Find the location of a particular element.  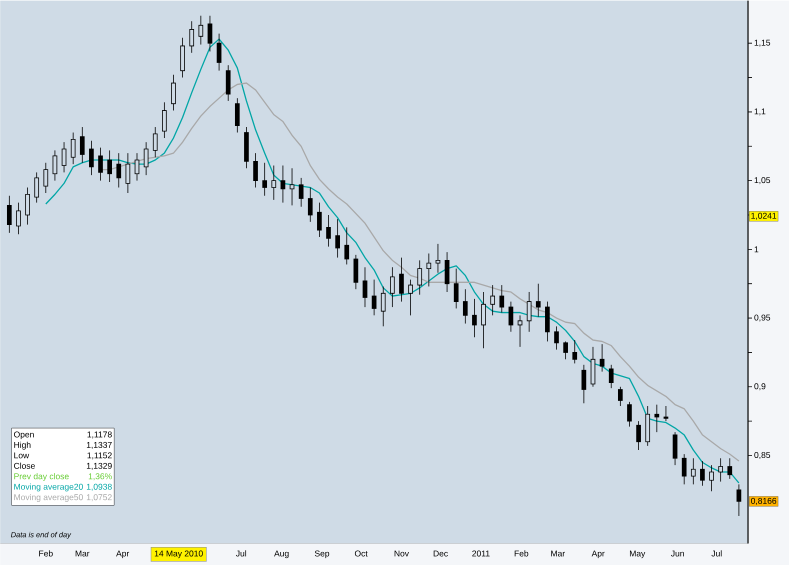

x-tick-label: 2011 is located at coordinates (481, 553).